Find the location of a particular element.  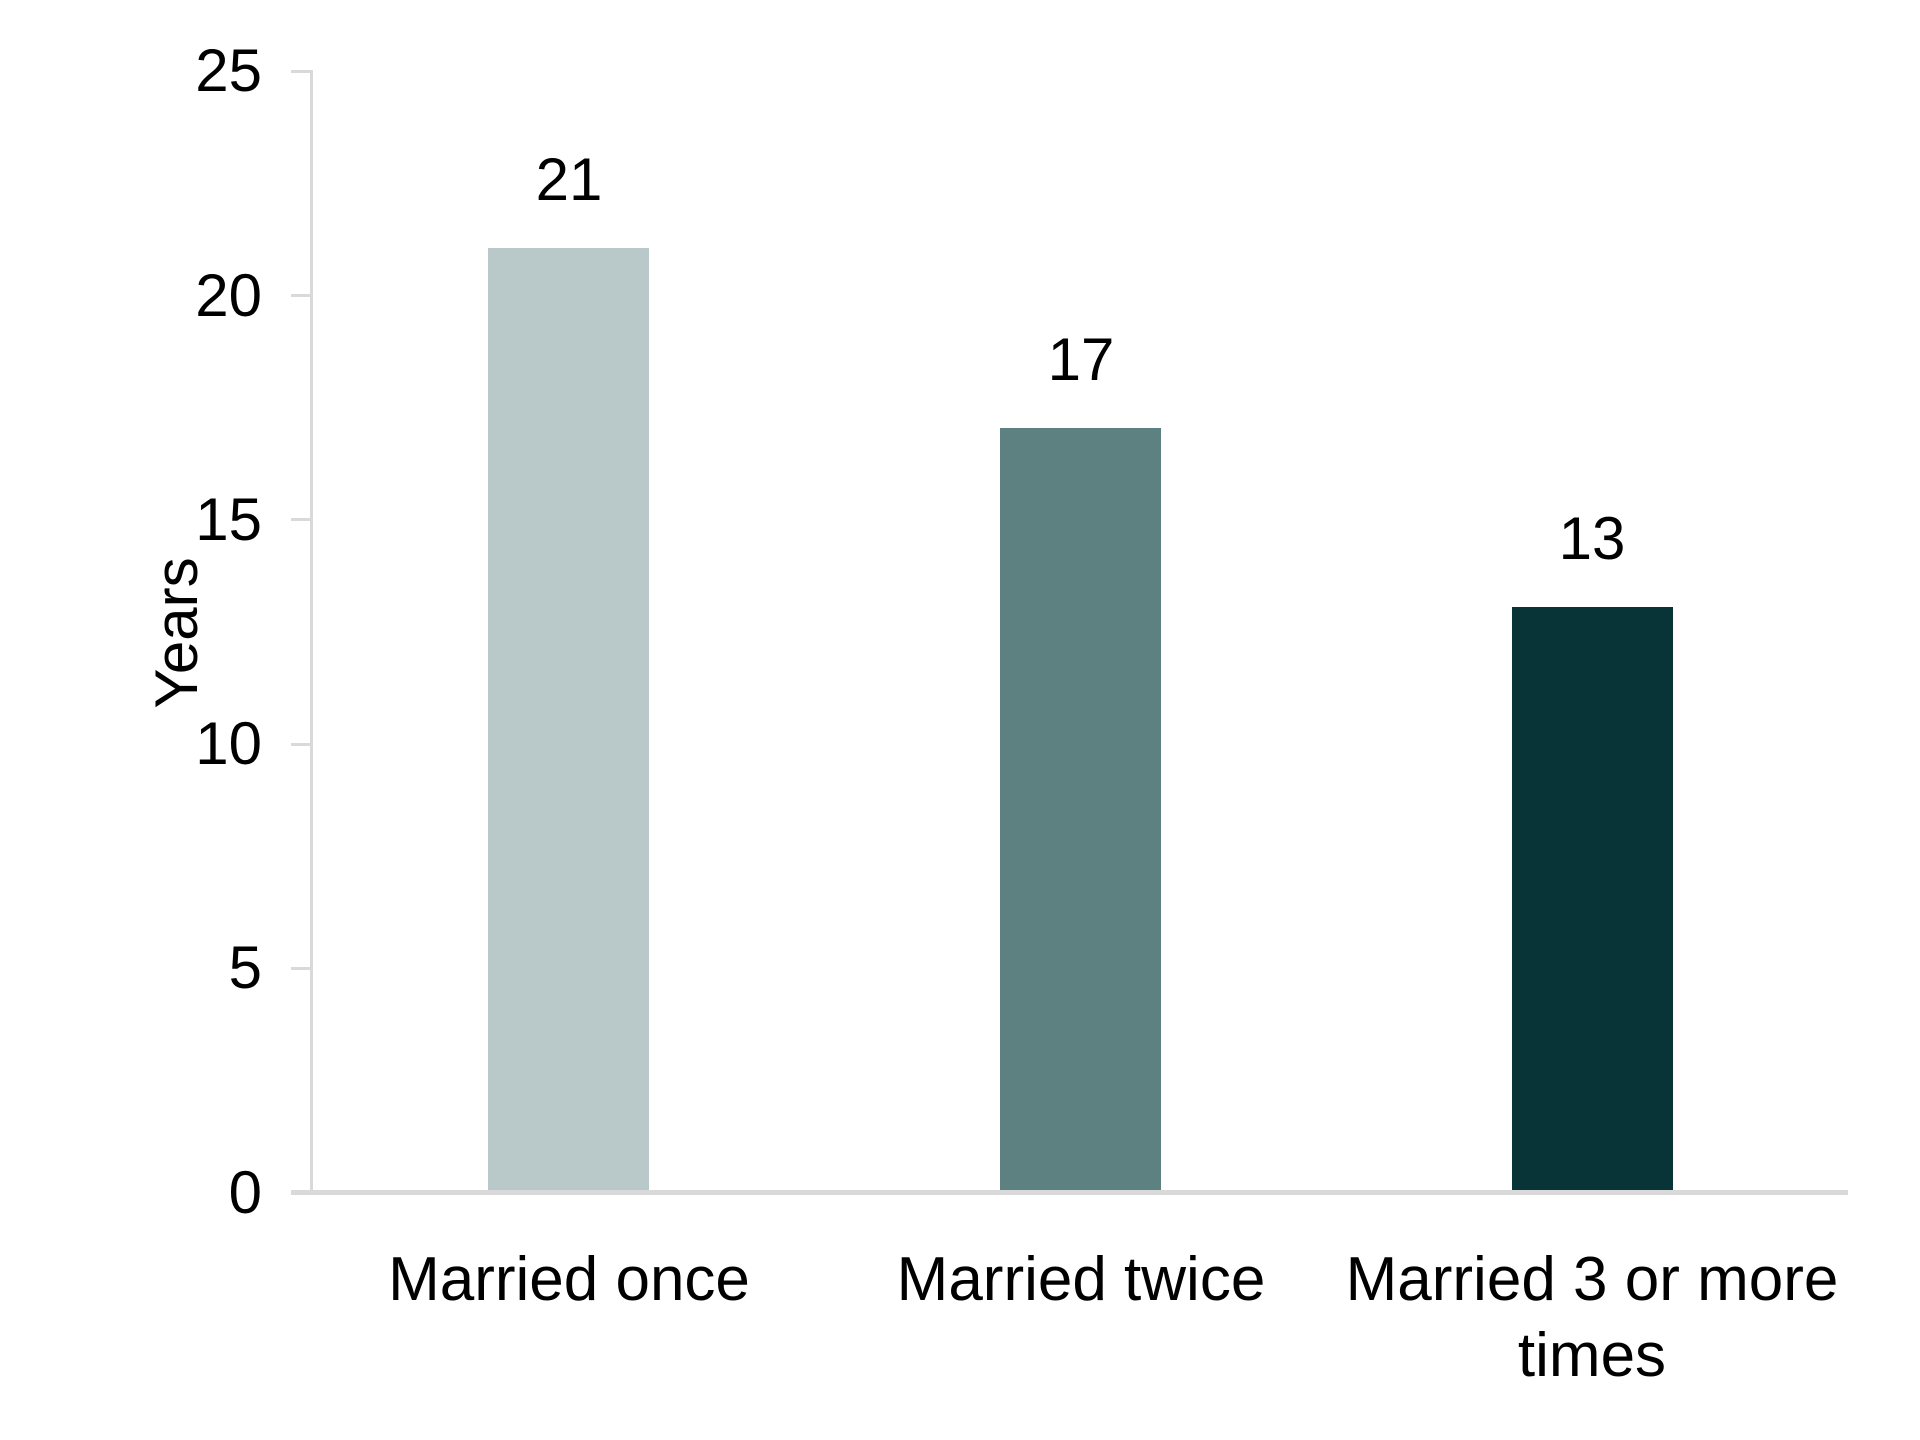

x-category-label-married-3-or-more-times: Married 3 or more times is located at coordinates (1592, 1317).